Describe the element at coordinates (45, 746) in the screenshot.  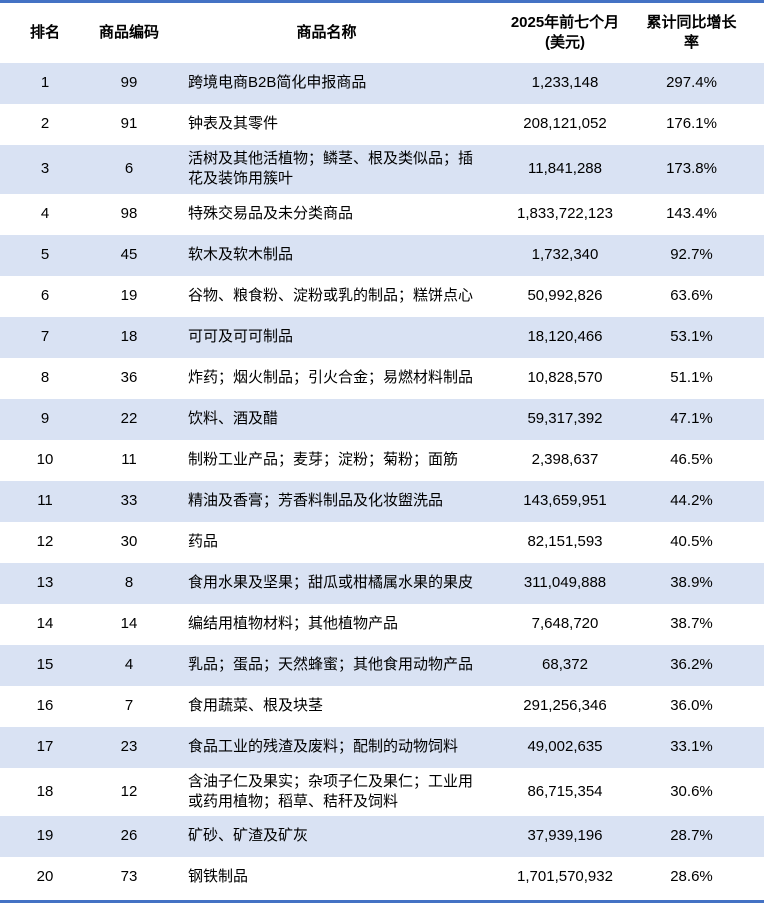
I see `rank-cell: 17` at that location.